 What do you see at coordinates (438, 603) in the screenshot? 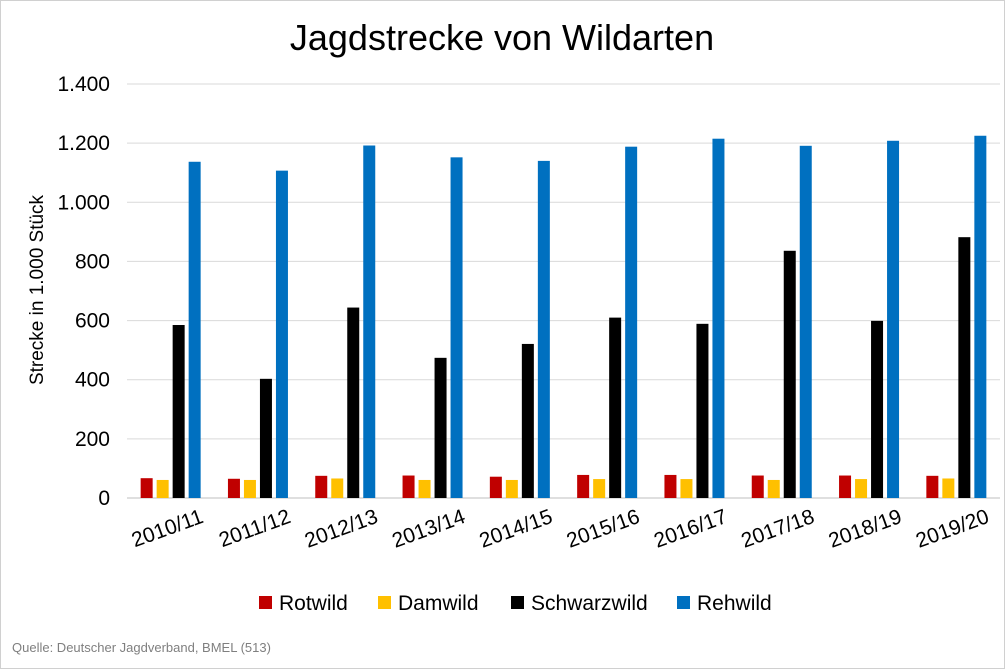
I see `legend-label-damwild: Damwild` at bounding box center [438, 603].